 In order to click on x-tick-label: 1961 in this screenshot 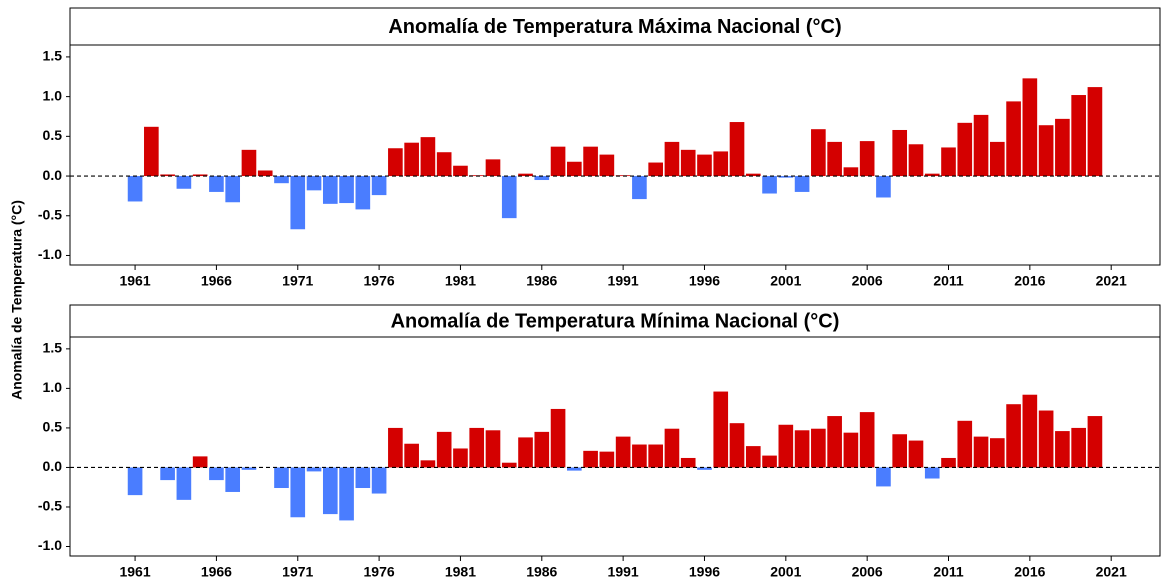, I will do `click(134, 281)`.